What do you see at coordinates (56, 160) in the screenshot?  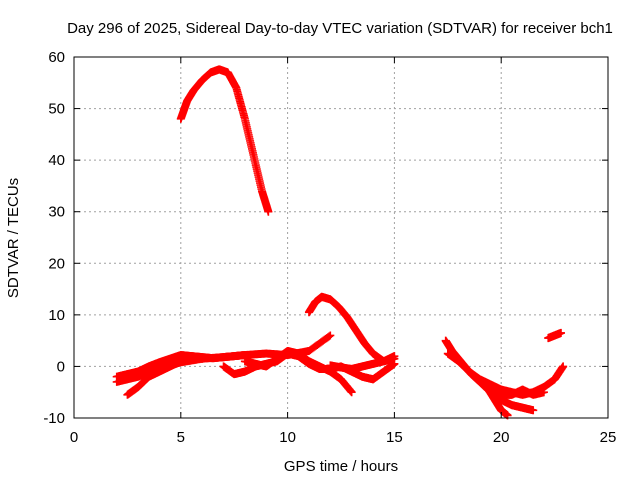 I see `y-tick-label: 40` at bounding box center [56, 160].